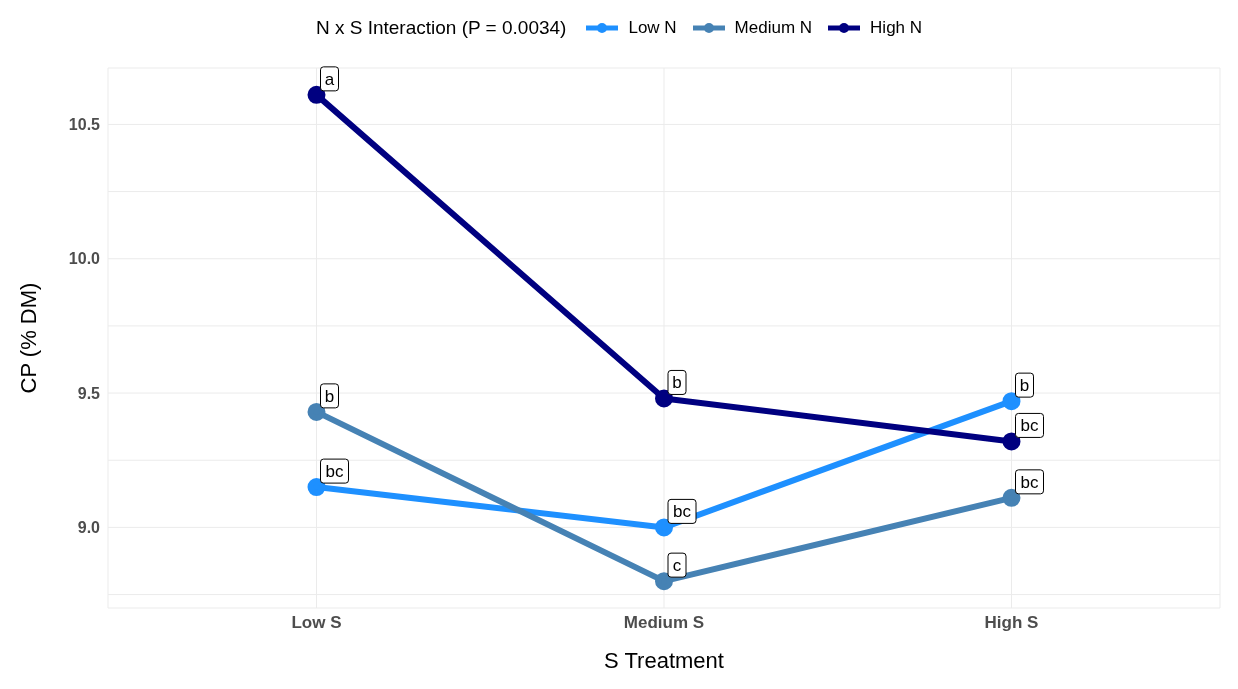  What do you see at coordinates (89, 393) in the screenshot?
I see `y-tick-label: 9.5` at bounding box center [89, 393].